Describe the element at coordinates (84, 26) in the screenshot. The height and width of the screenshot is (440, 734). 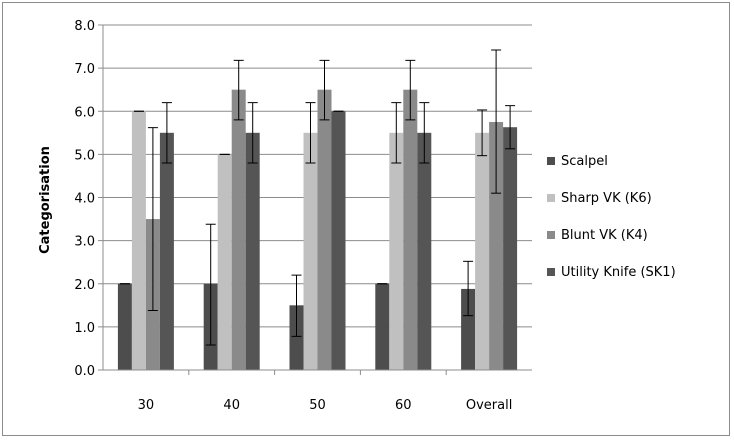
I see `y-tick-label: 8.0` at that location.